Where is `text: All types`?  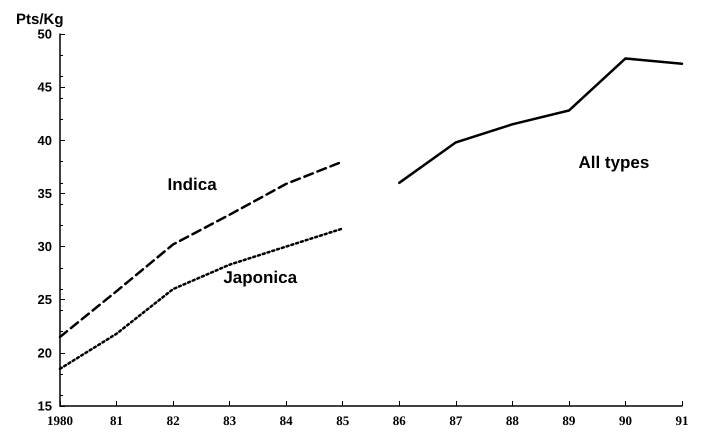 text: All types is located at coordinates (614, 162).